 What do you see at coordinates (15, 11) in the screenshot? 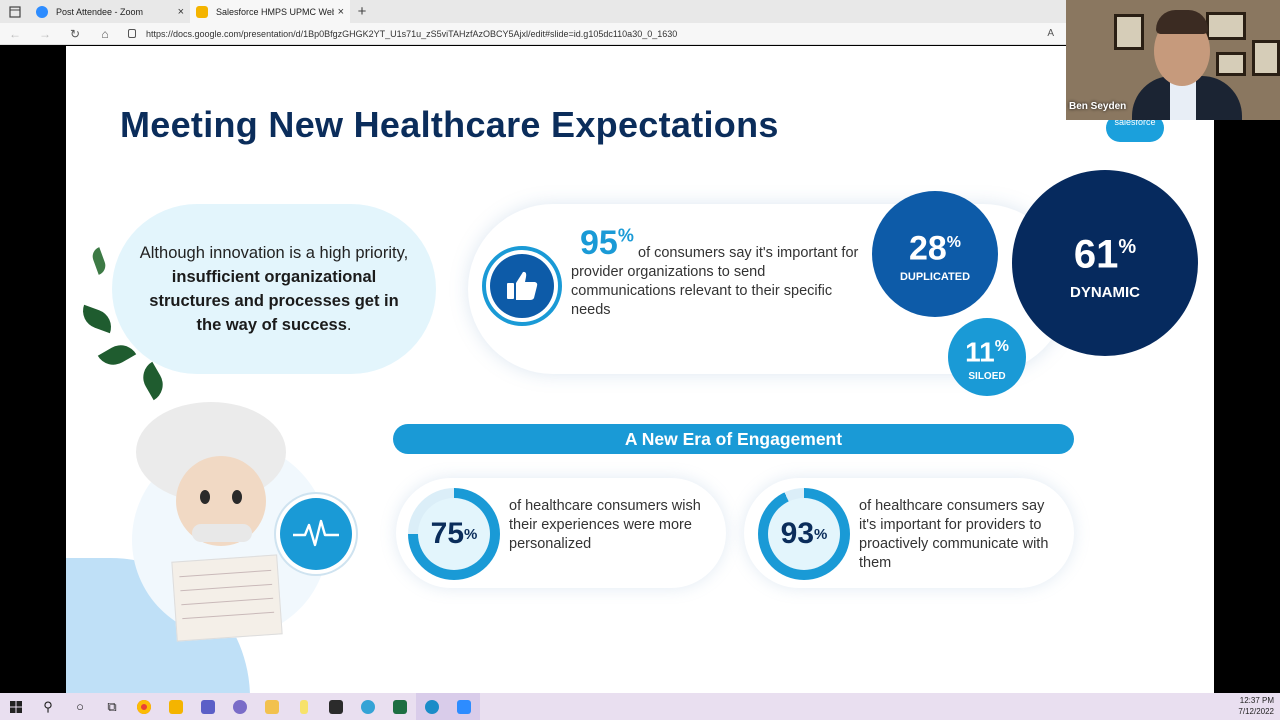
I see `tab-actions-icon` at bounding box center [15, 11].